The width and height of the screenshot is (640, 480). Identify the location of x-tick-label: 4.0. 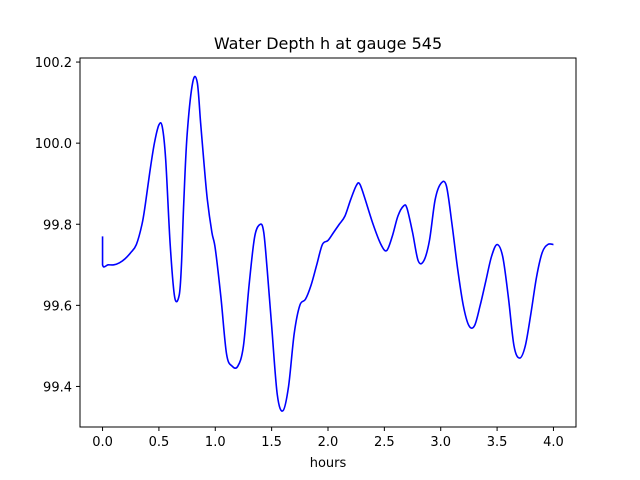
(553, 442).